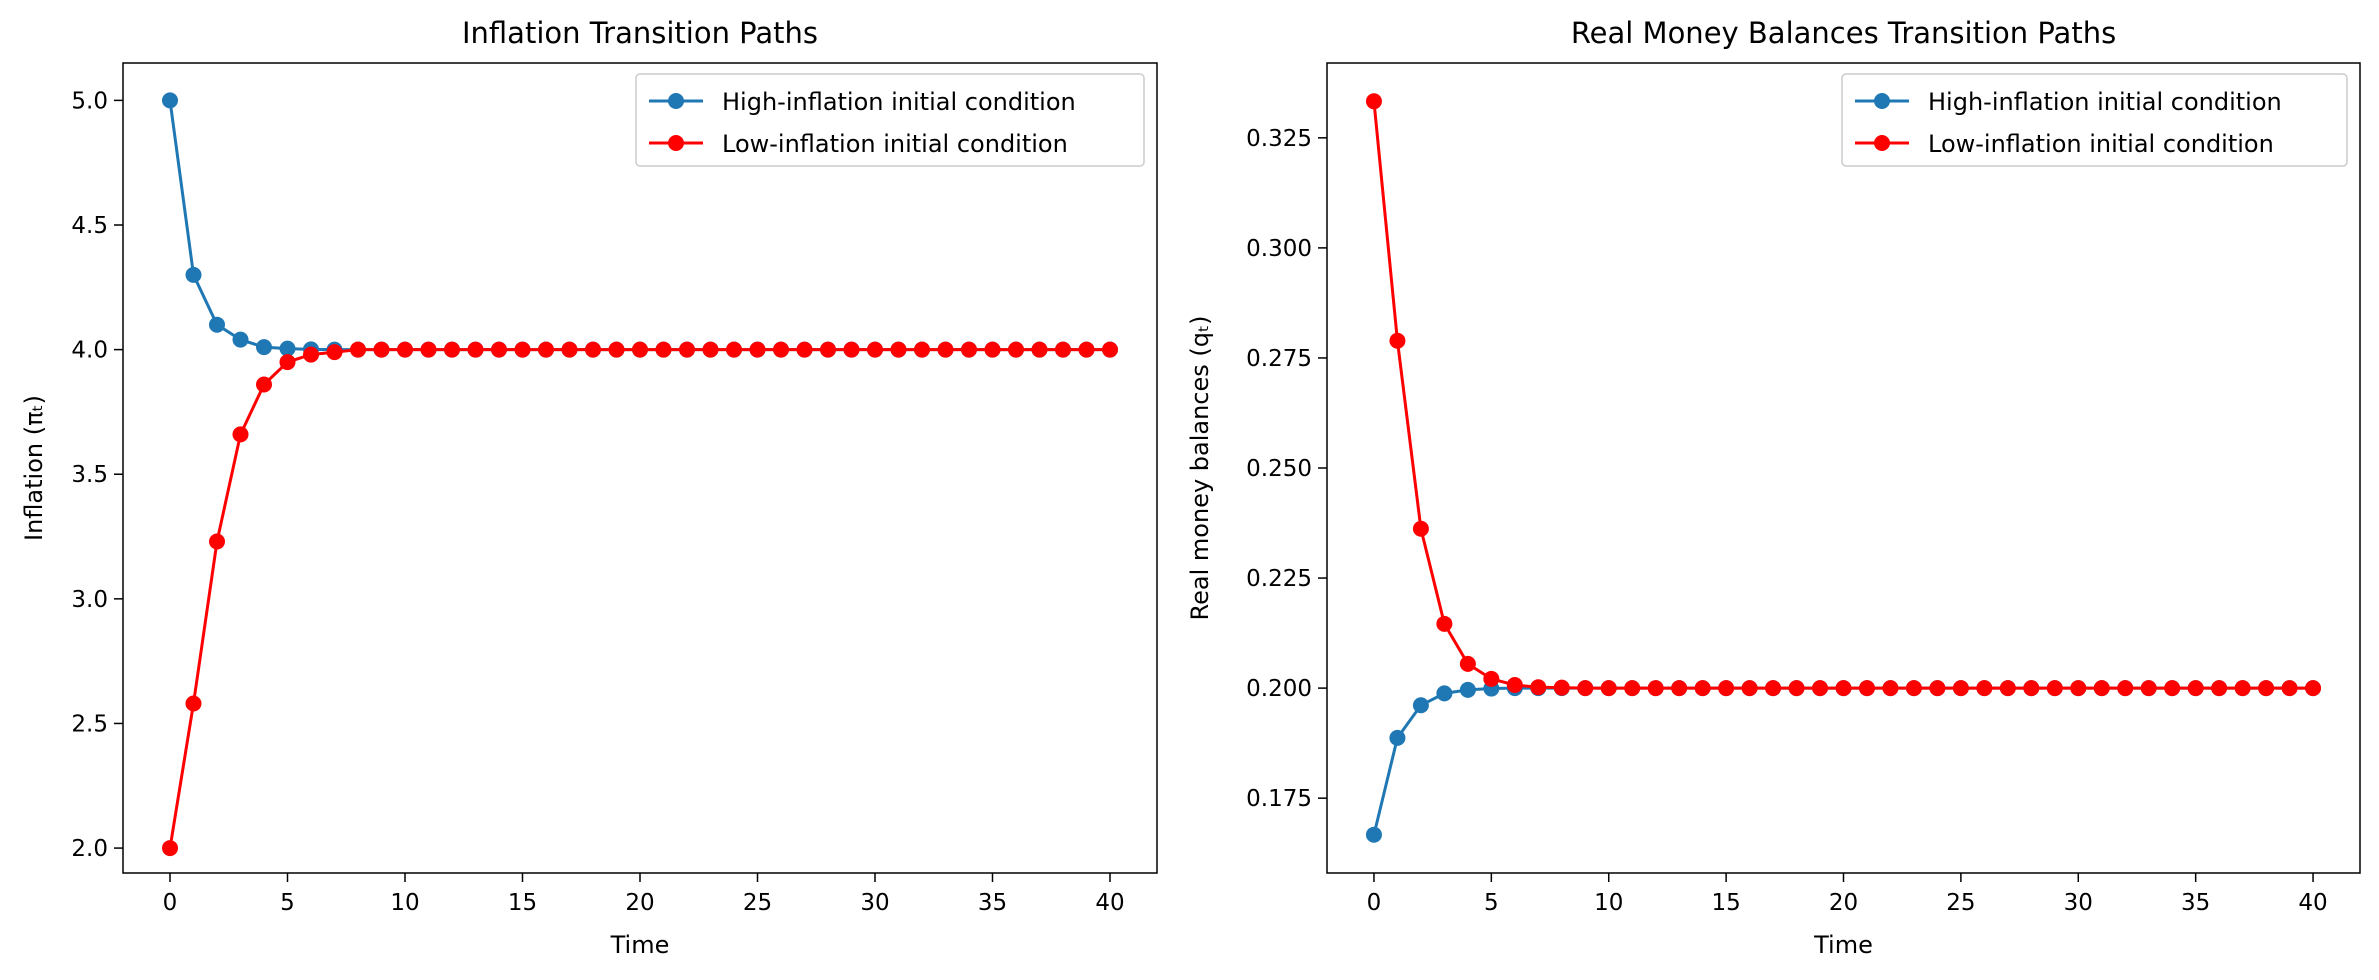  I want to click on money-legend-marker-low, so click(1882, 143).